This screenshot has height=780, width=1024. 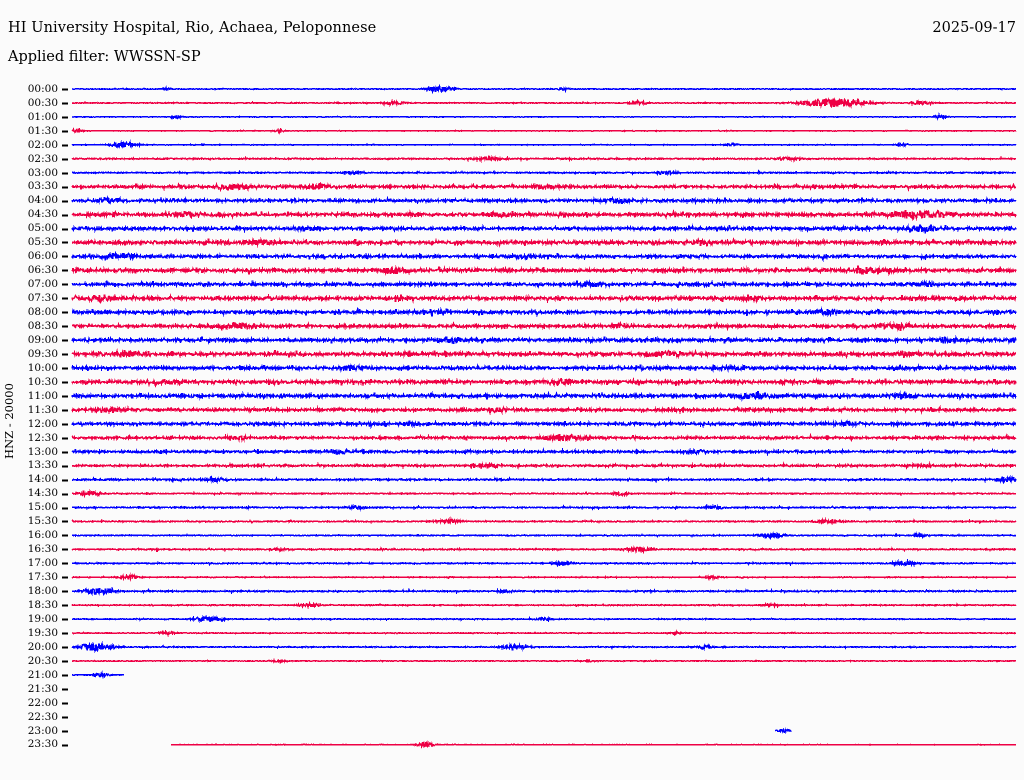 What do you see at coordinates (42, 214) in the screenshot?
I see `time-label: 04:30` at bounding box center [42, 214].